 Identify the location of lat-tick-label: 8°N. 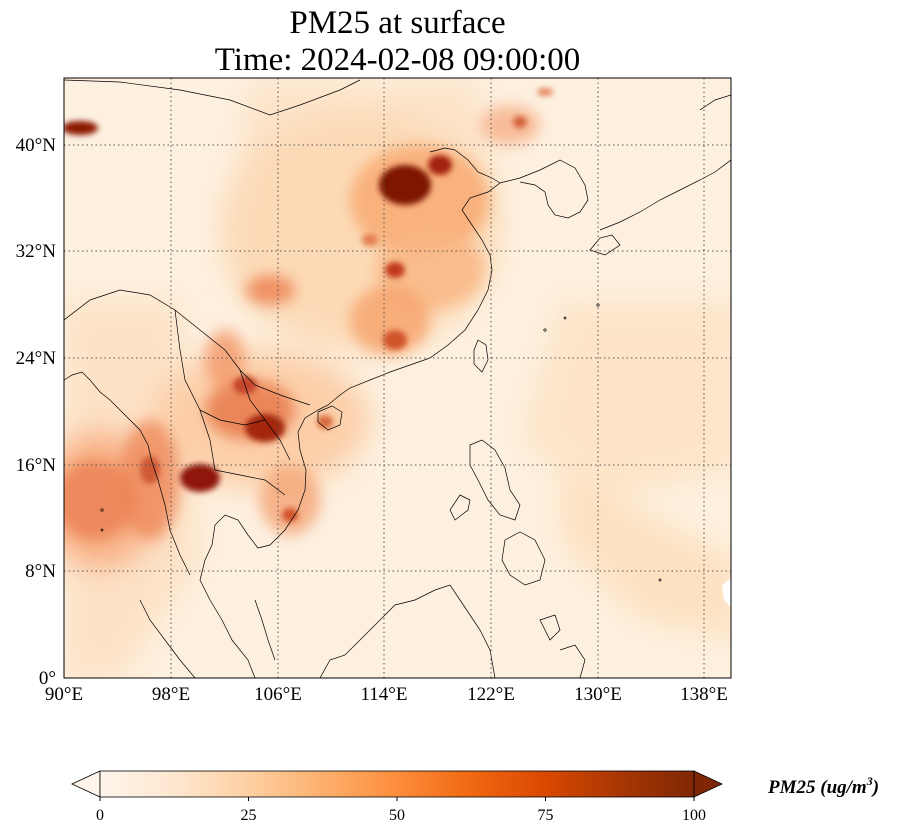
(40, 571).